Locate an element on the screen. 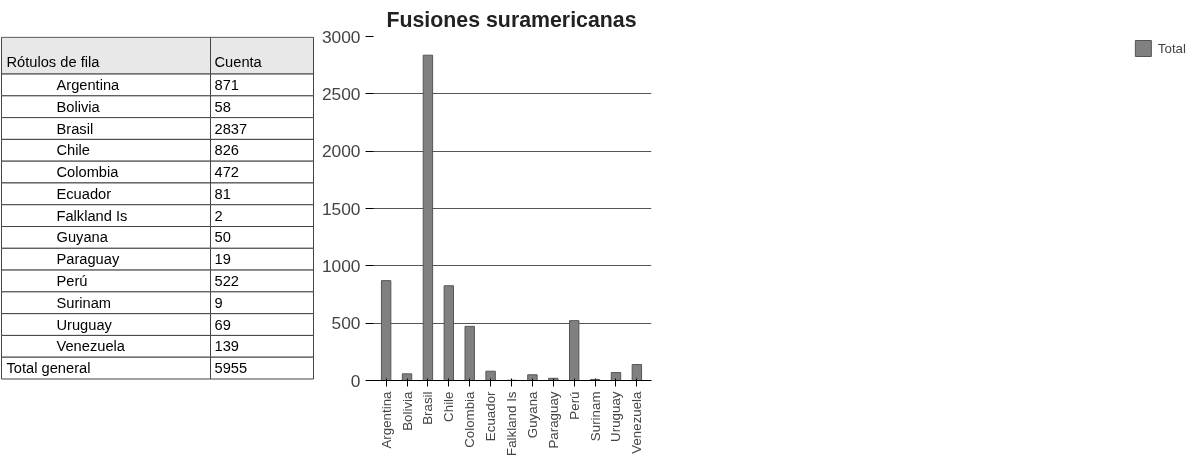  text: 58 is located at coordinates (222, 106).